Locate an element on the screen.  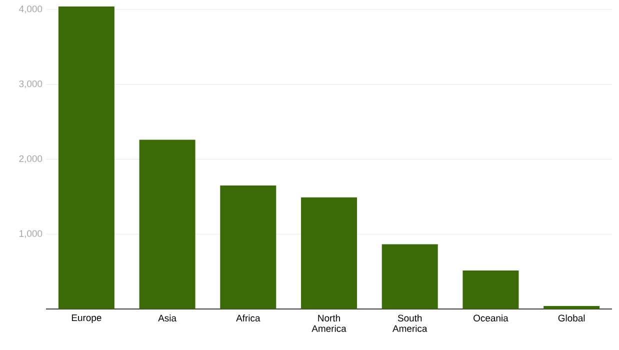
x-tick-label: North America is located at coordinates (329, 323).